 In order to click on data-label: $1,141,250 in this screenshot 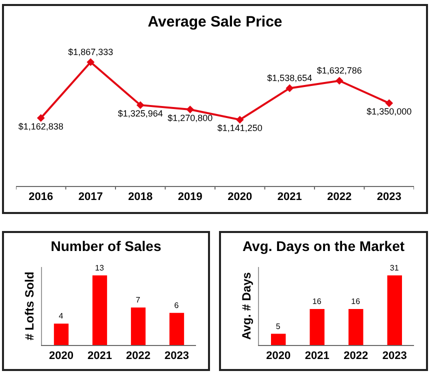, I will do `click(239, 128)`.